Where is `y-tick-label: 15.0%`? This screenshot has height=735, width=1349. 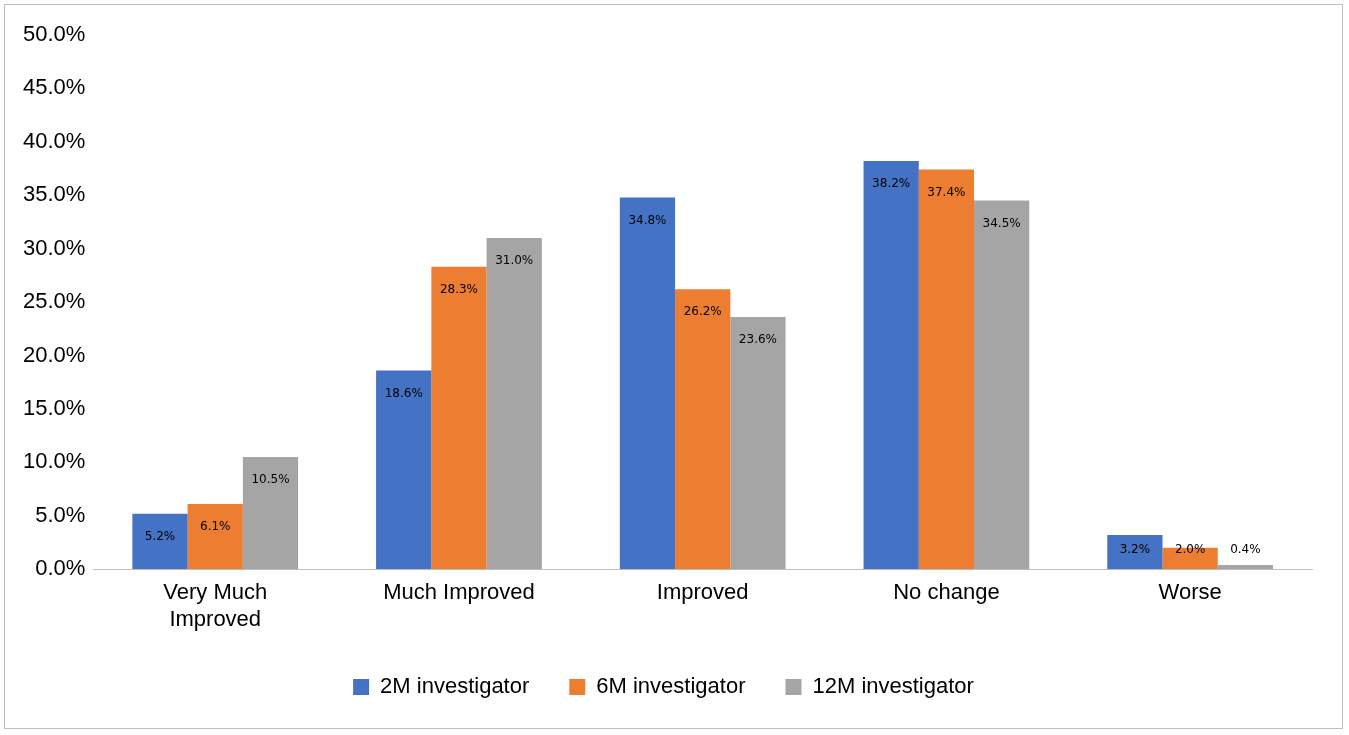 y-tick-label: 15.0% is located at coordinates (54, 407).